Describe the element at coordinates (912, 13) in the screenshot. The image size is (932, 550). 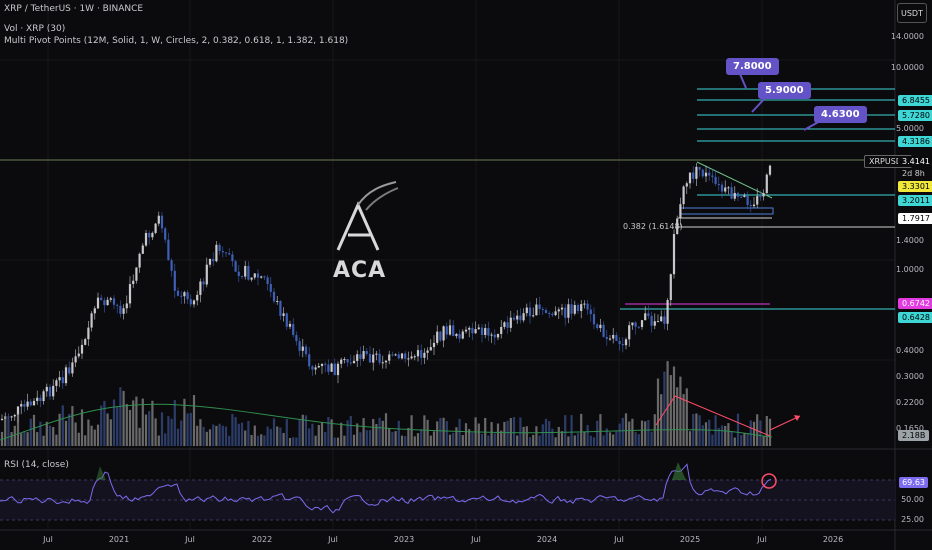
I see `currency-button: USDT` at that location.